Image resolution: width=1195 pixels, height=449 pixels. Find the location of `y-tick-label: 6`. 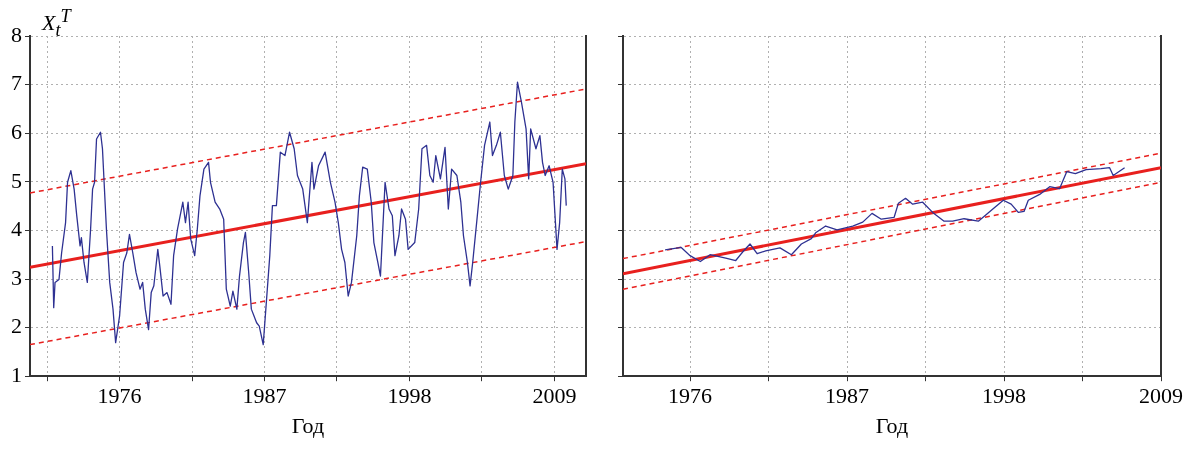

y-tick-label: 6 is located at coordinates (16, 131).